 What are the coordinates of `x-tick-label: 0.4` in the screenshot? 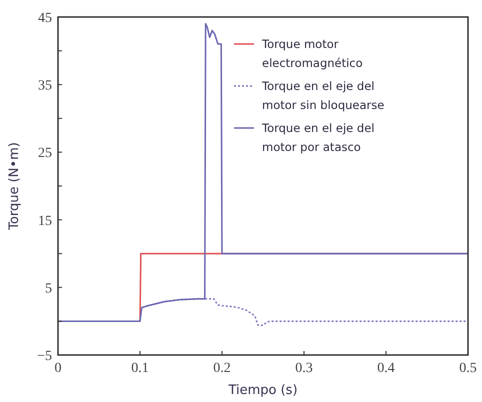 It's located at (386, 368).